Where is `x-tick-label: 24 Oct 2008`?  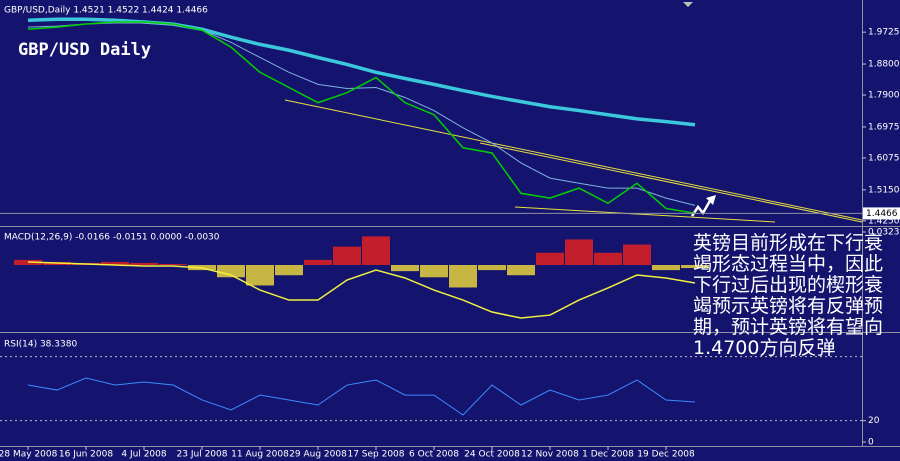 x-tick-label: 24 Oct 2008 is located at coordinates (492, 455).